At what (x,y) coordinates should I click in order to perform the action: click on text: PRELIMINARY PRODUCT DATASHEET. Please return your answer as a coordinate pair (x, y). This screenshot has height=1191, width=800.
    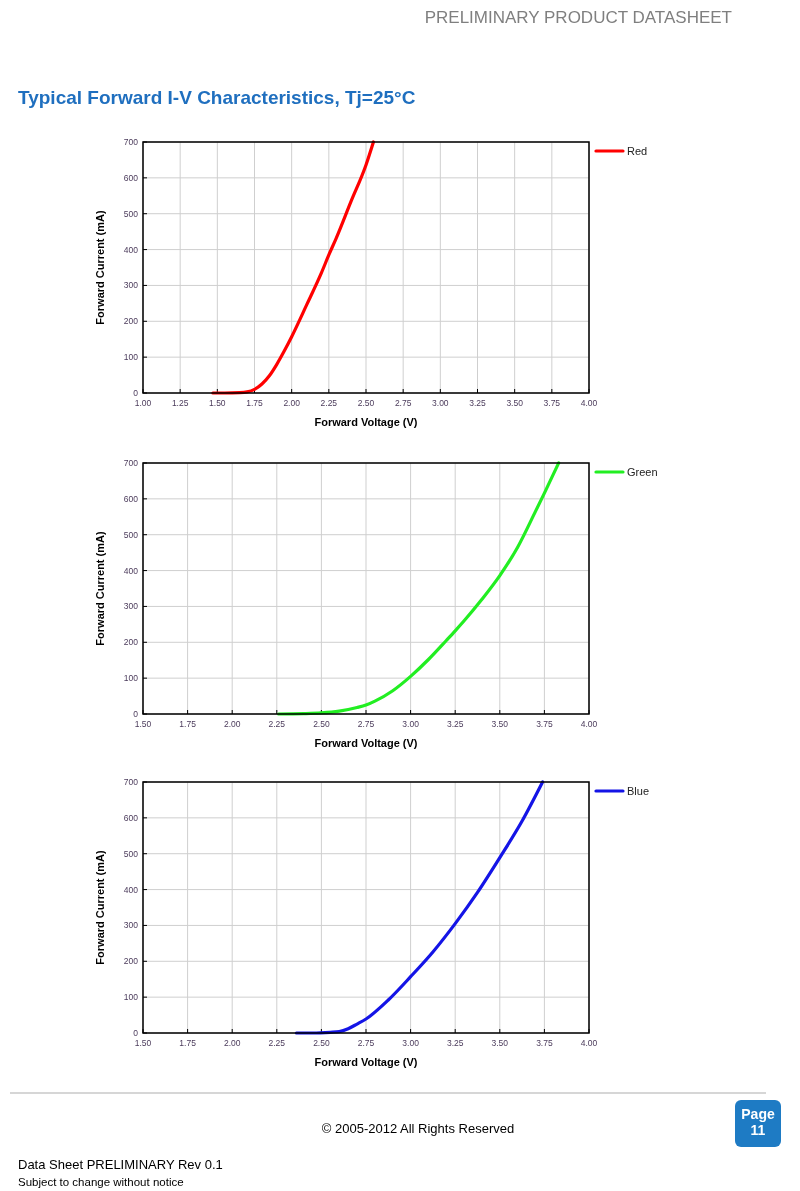
    Looking at the image, I should click on (578, 17).